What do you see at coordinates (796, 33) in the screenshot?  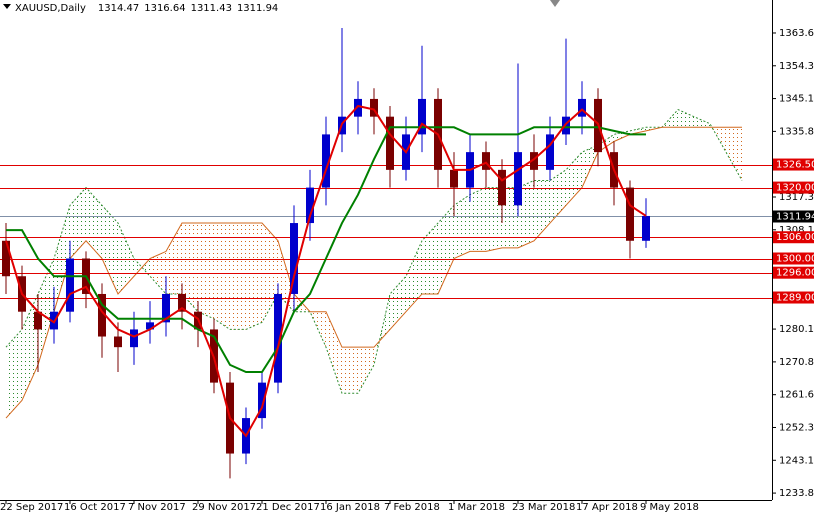 I see `y-tick-label: 1363.60` at bounding box center [796, 33].